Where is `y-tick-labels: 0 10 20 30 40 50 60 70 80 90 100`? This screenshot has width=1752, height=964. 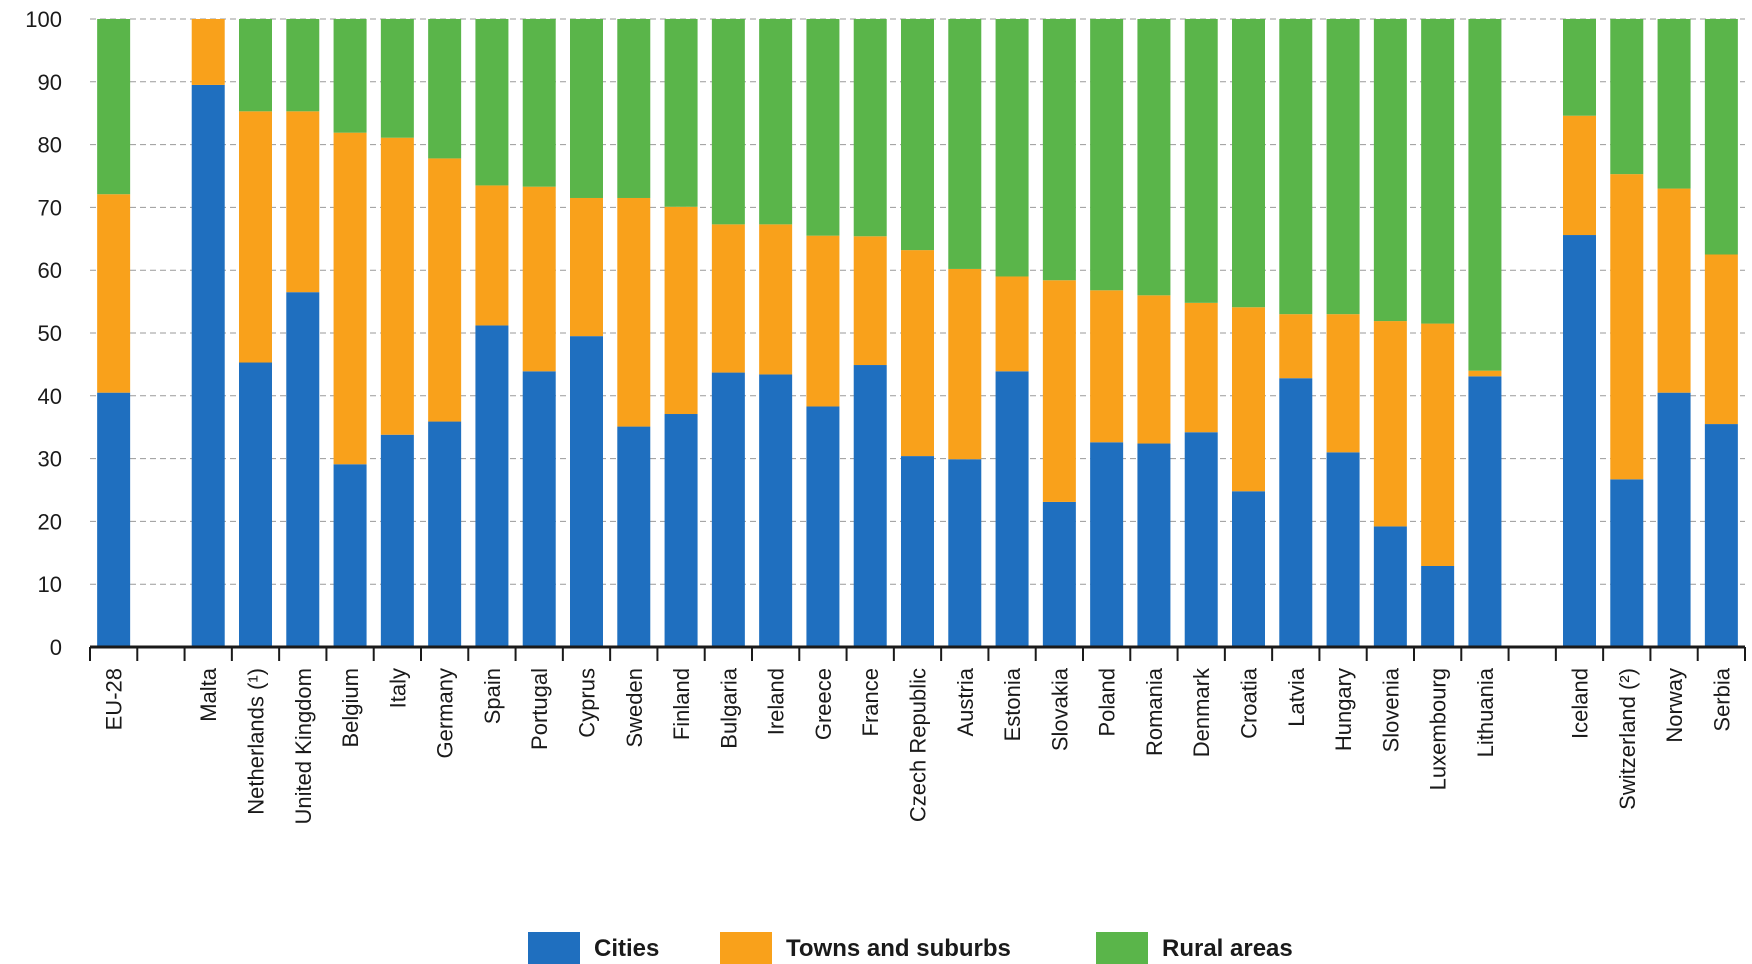
y-tick-labels: 0 10 20 30 40 50 60 70 80 90 100 is located at coordinates (43, 333).